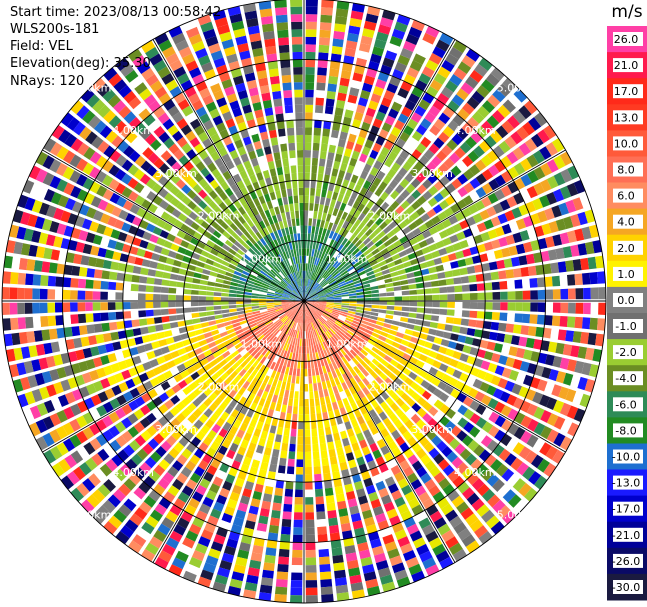 Image resolution: width=647 pixels, height=607 pixels. I want to click on colorbar-tick-label: -6.0, so click(625, 404).